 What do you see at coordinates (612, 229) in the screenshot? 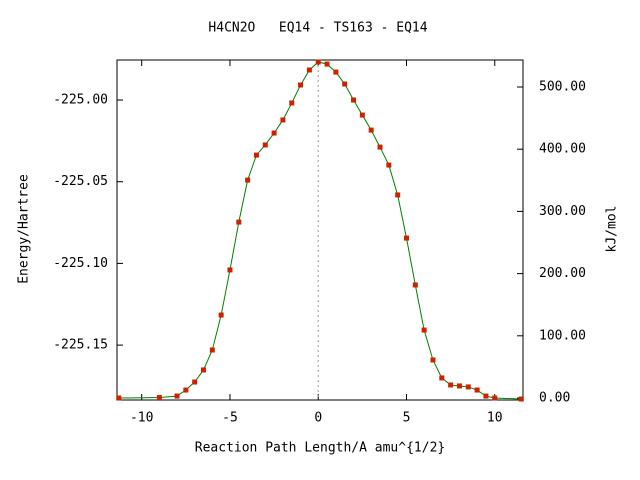
I see `y2-axis-label: kJ/mol` at bounding box center [612, 229].